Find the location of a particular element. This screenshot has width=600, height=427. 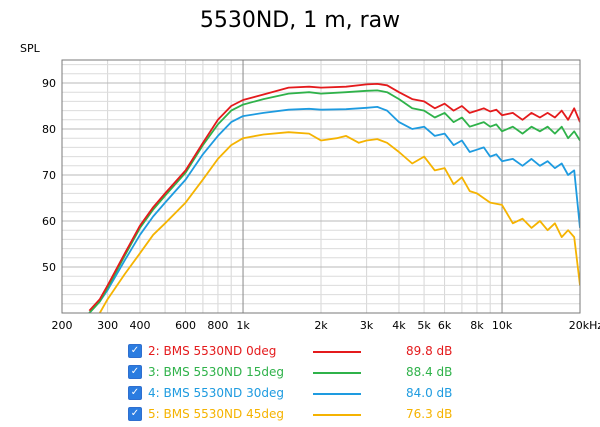

x-tick-label: 800 is located at coordinates (217, 325).